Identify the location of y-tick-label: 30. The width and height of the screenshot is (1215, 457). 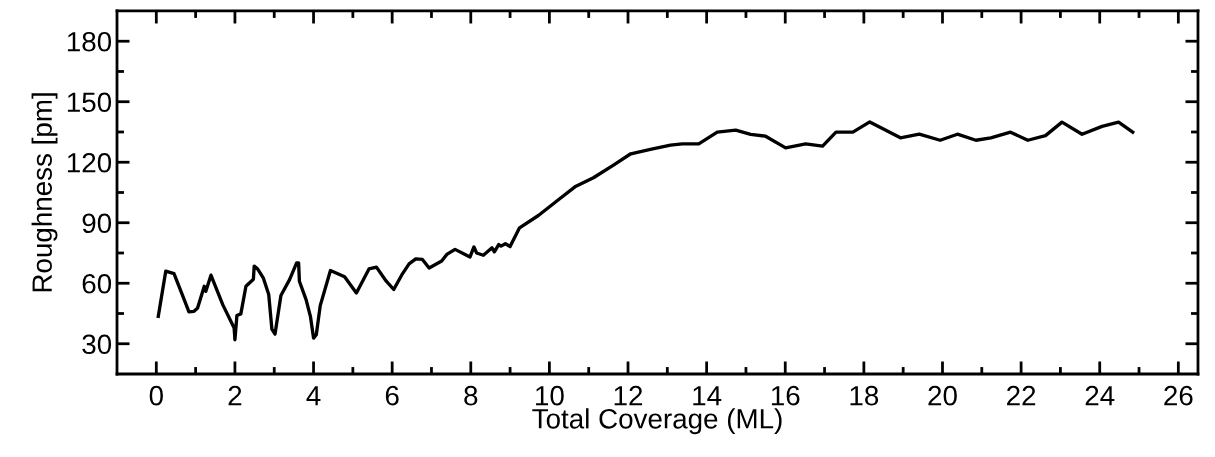
(97, 344).